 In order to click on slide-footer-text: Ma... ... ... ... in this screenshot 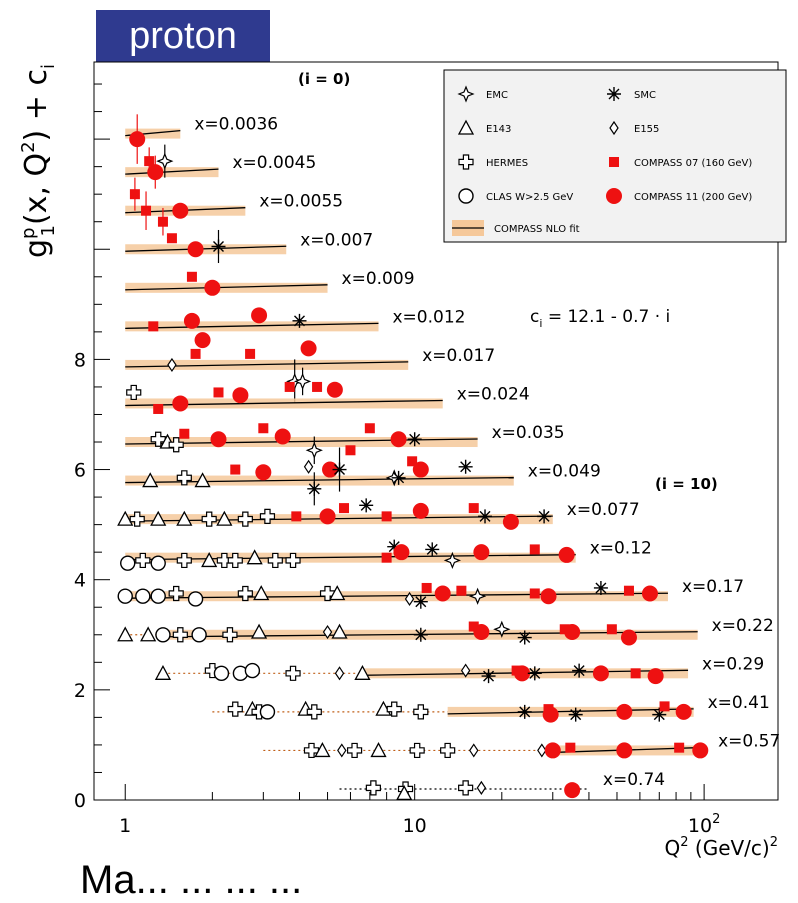, I will do `click(191, 880)`.